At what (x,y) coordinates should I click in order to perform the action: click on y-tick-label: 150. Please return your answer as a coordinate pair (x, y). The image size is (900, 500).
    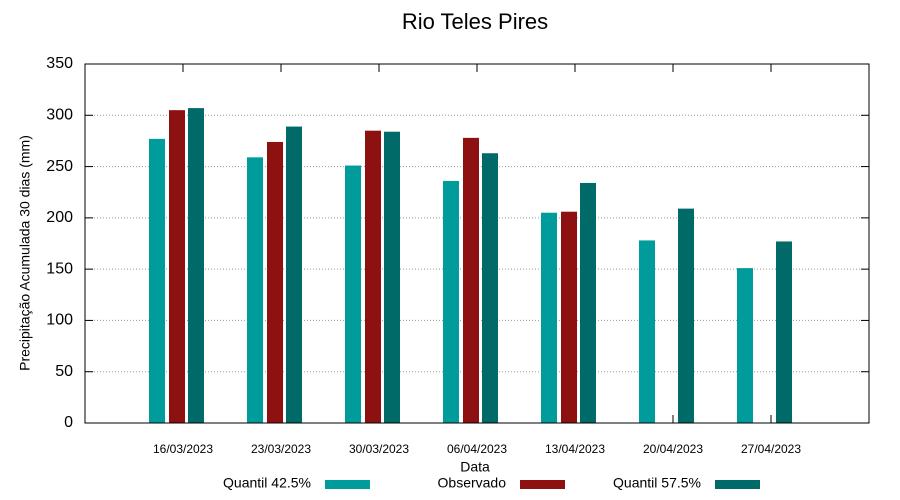
    Looking at the image, I should click on (59, 268).